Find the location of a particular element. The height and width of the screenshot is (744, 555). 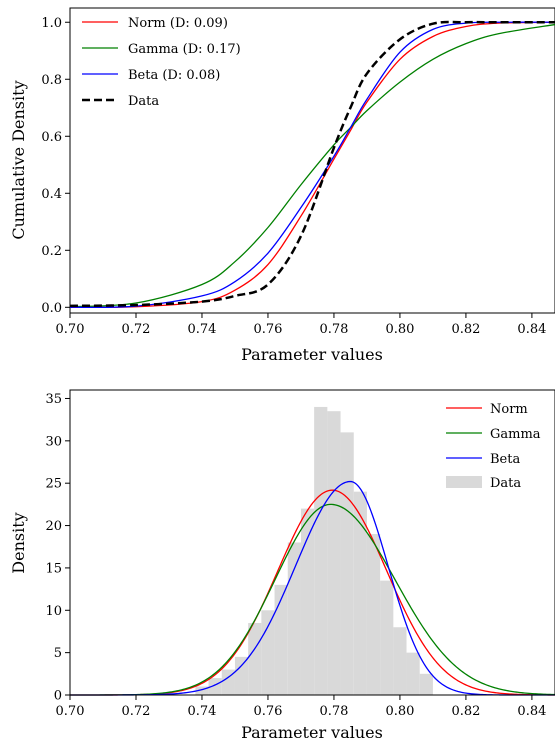

pdf-x-tick-label: 0.82 is located at coordinates (465, 711).